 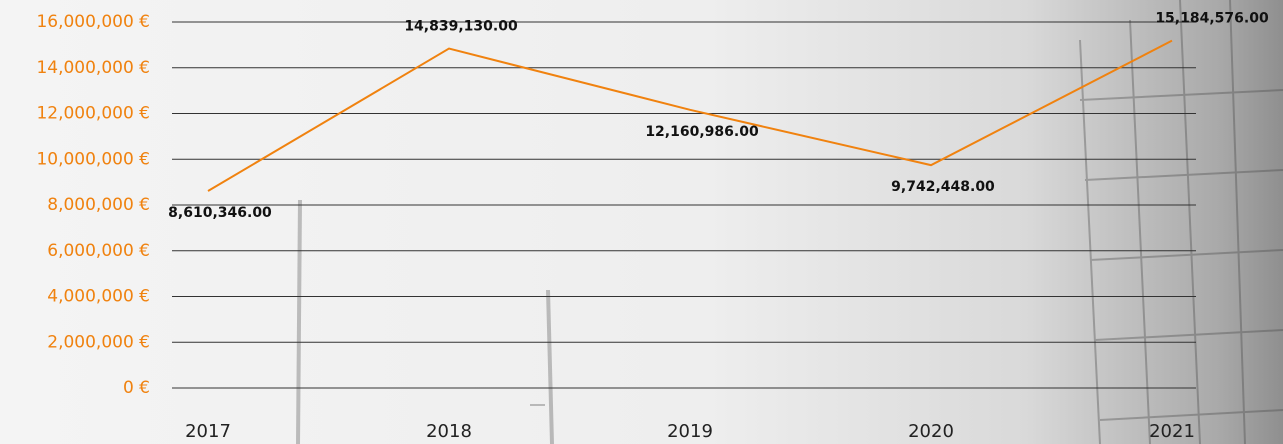 I want to click on x-tick-label: 2020, so click(x=931, y=431).